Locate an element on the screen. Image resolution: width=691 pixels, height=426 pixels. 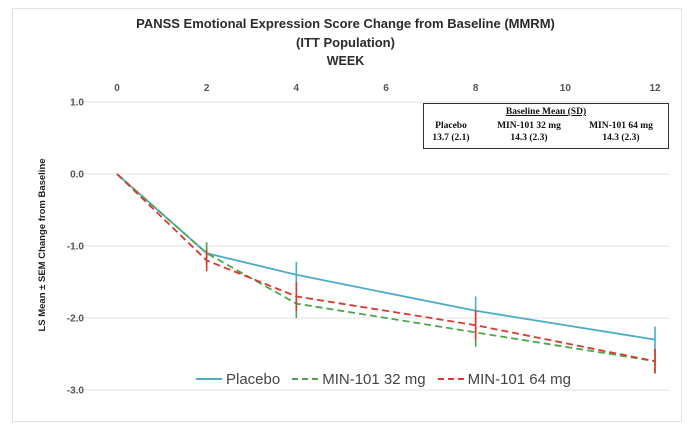
legend-item-placebo: Placebo is located at coordinates (238, 379).